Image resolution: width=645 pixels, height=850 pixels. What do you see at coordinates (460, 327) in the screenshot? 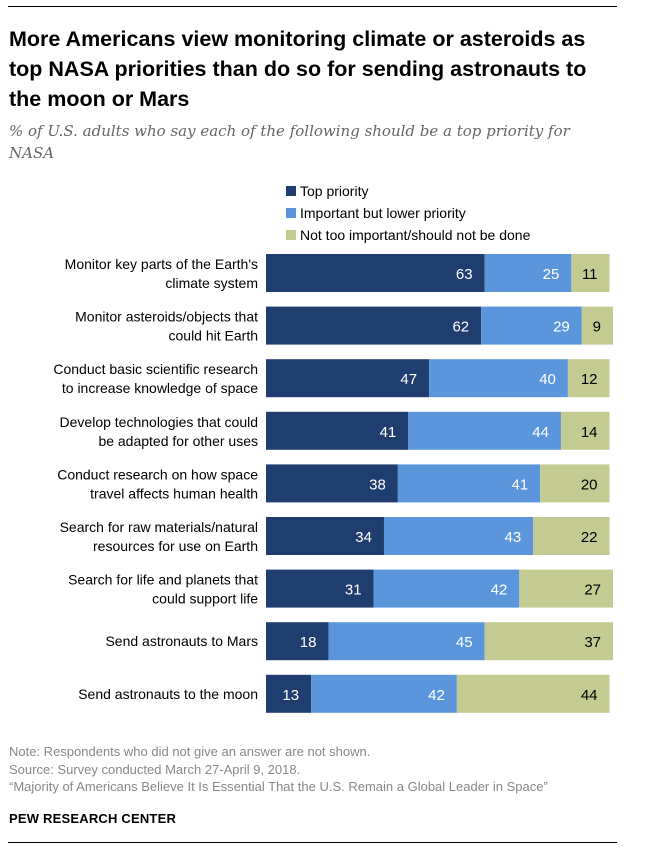
I see `data-label: 62` at bounding box center [460, 327].